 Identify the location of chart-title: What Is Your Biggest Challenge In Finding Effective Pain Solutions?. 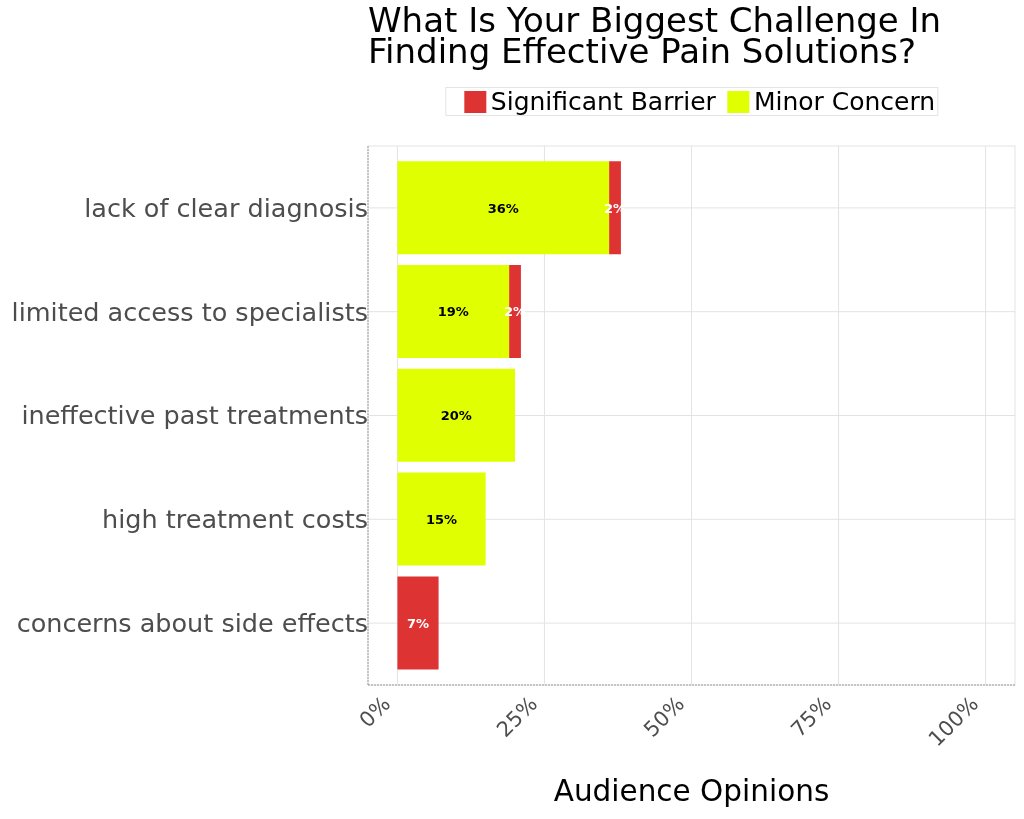
(655, 35).